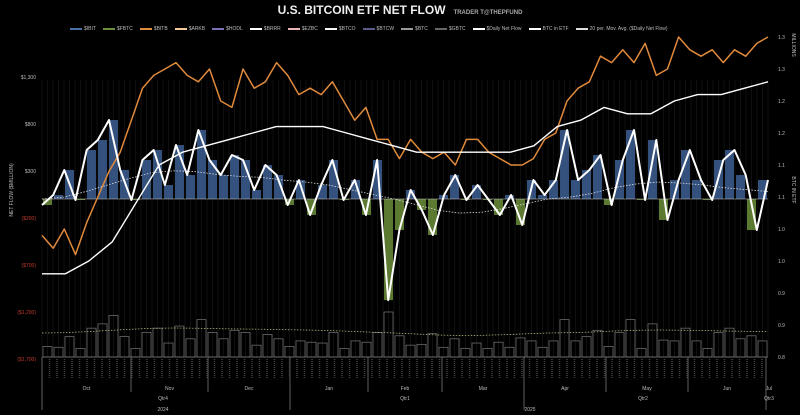  Describe the element at coordinates (793, 45) in the screenshot. I see `y2-unit: MILLIONS` at that location.